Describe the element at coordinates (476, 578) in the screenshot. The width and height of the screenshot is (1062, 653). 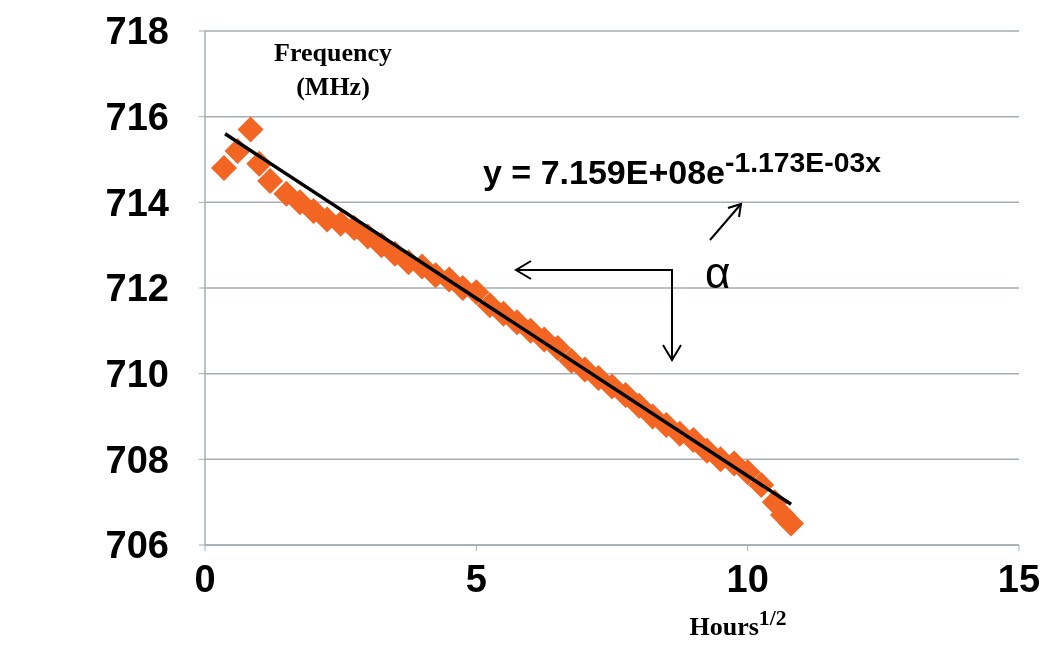
I see `x-tick-label: 5` at that location.